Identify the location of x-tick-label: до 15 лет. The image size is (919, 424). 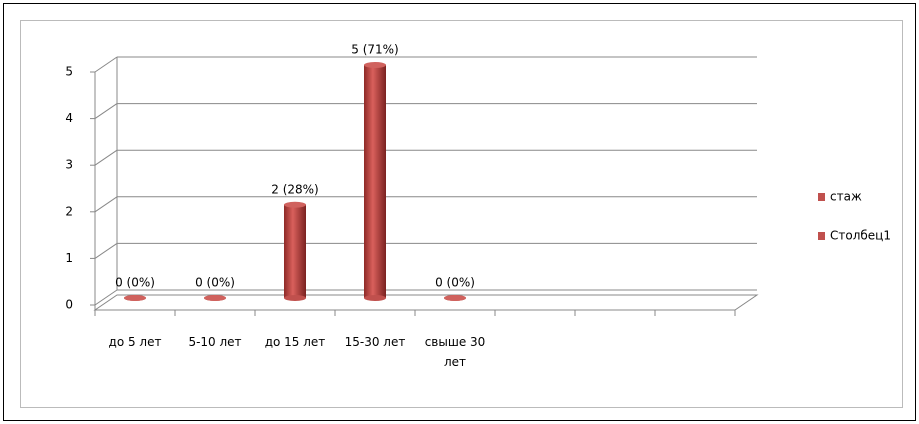
(295, 342).